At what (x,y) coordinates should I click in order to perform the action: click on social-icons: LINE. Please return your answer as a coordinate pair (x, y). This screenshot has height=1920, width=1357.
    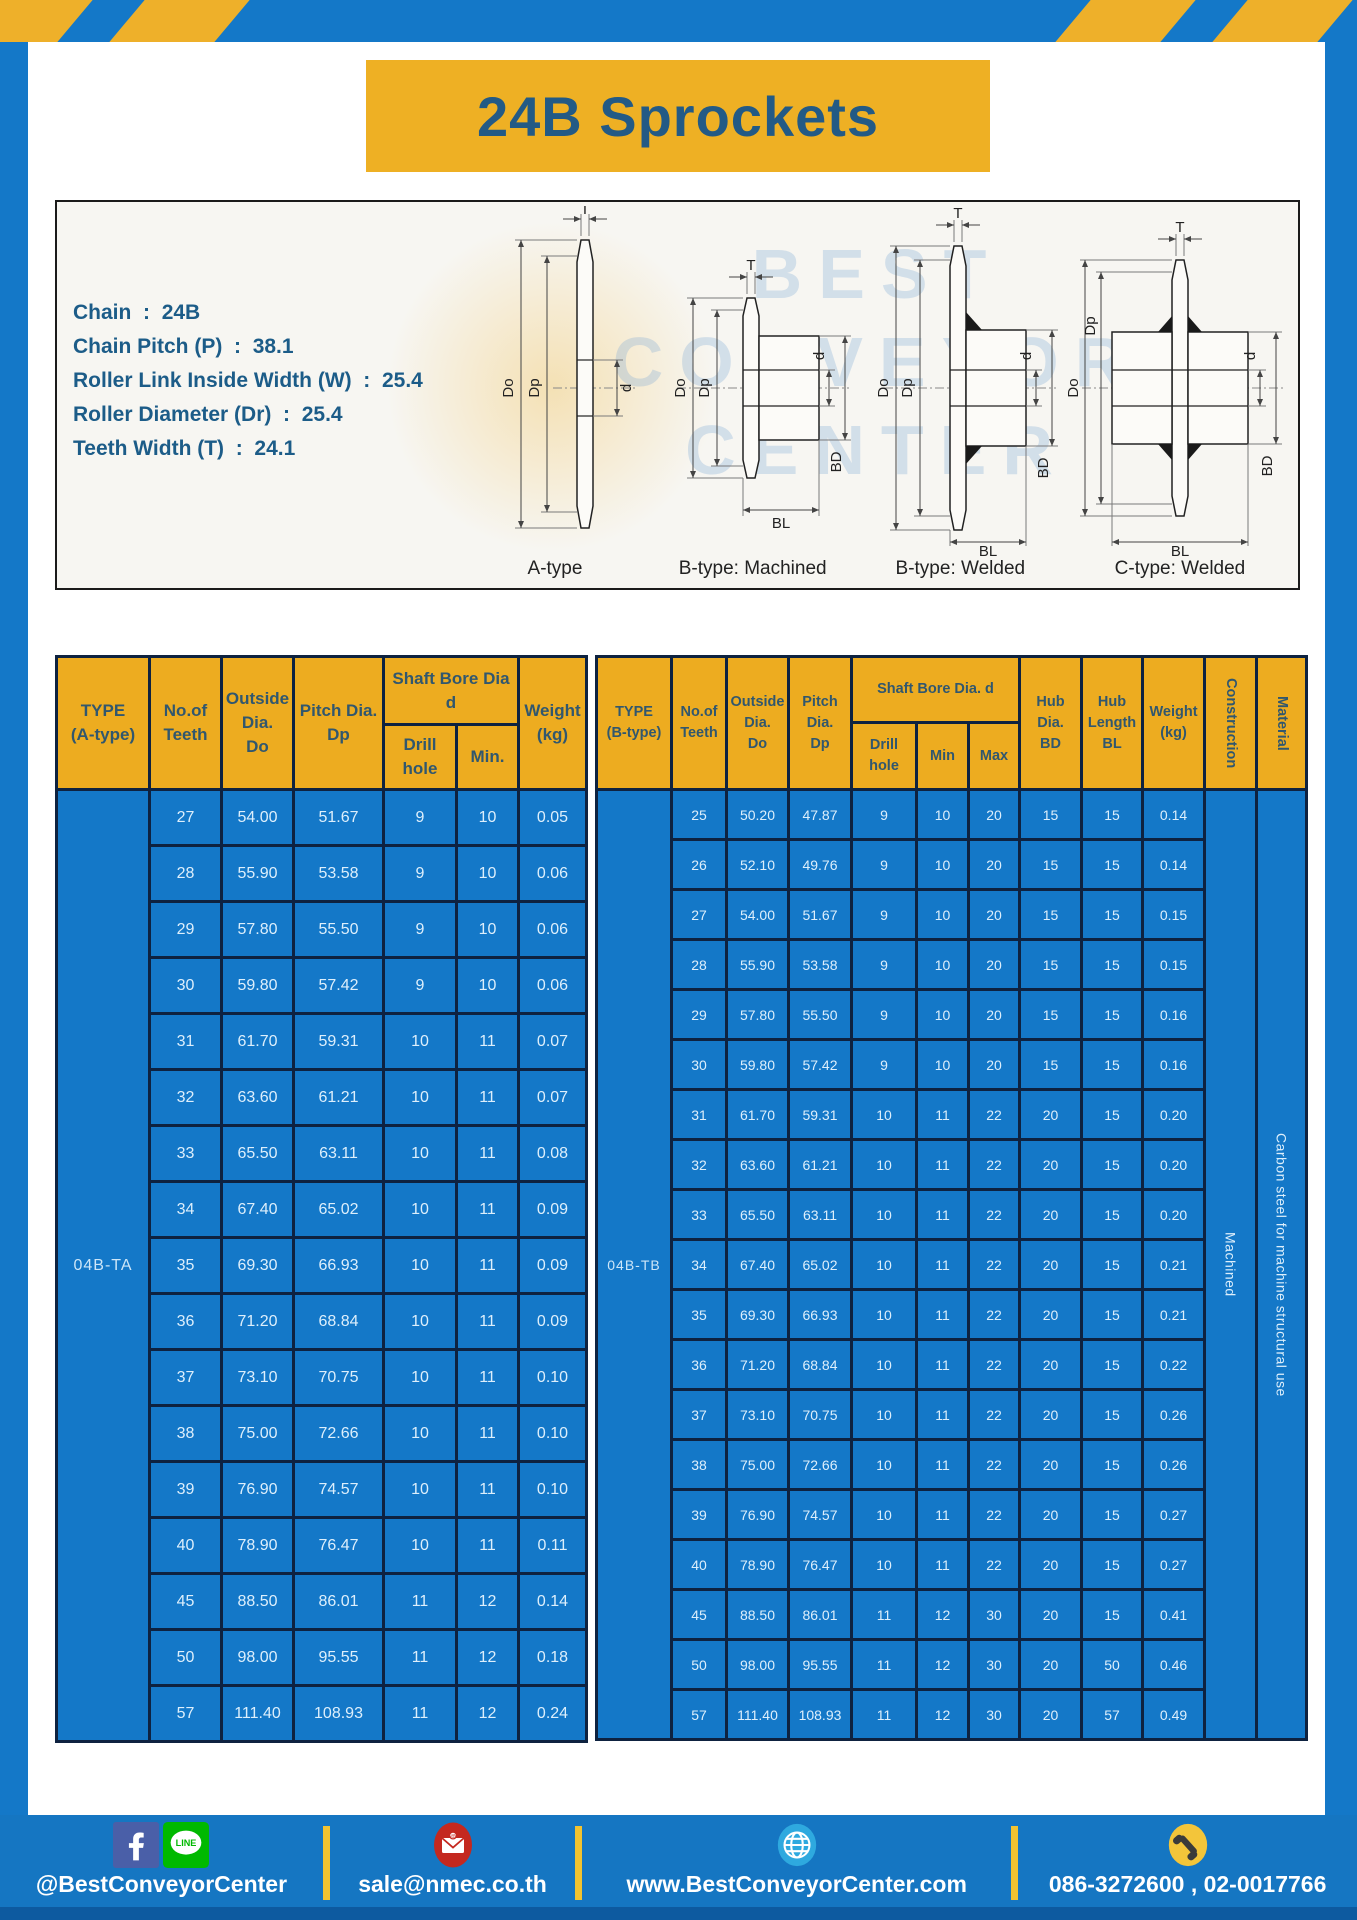
    Looking at the image, I should click on (161, 1845).